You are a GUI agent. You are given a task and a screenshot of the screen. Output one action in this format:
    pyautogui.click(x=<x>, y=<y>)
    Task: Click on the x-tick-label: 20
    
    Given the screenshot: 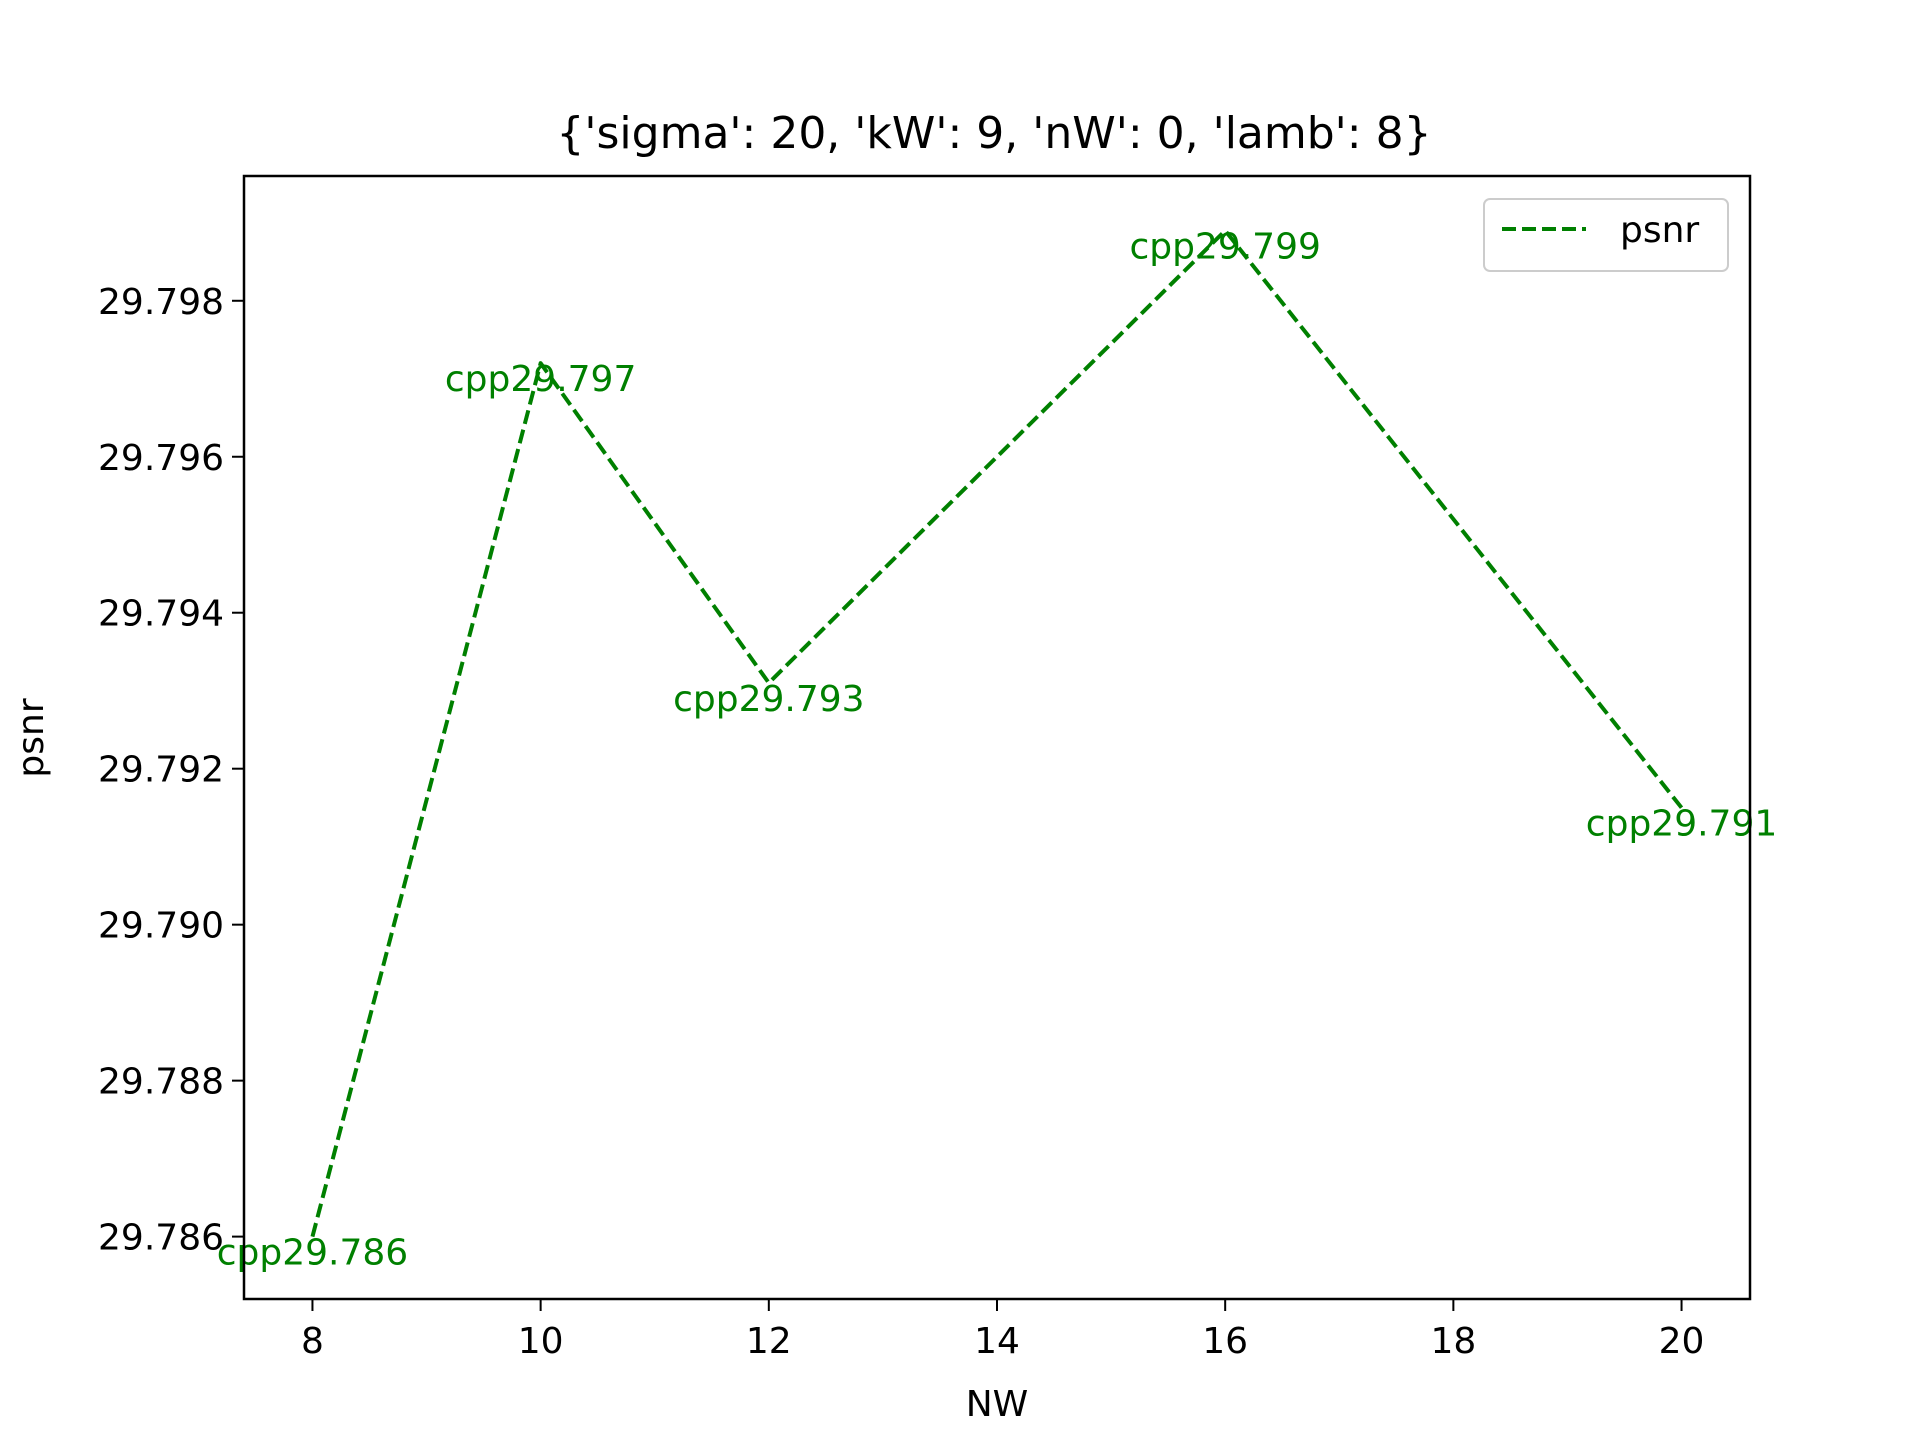 What is the action you would take?
    pyautogui.click(x=1682, y=1341)
    